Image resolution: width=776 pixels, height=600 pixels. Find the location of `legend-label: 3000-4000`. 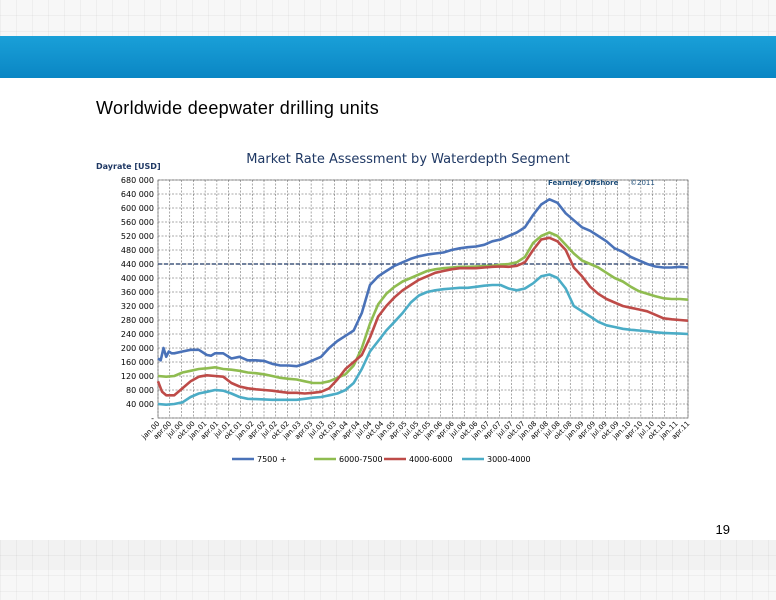

legend-label: 3000-4000 is located at coordinates (509, 459).